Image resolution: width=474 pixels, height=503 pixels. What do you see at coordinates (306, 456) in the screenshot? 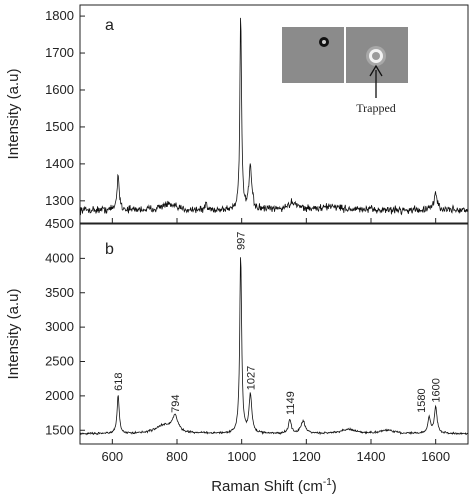
I see `x-tick-label: 1200` at bounding box center [306, 456].